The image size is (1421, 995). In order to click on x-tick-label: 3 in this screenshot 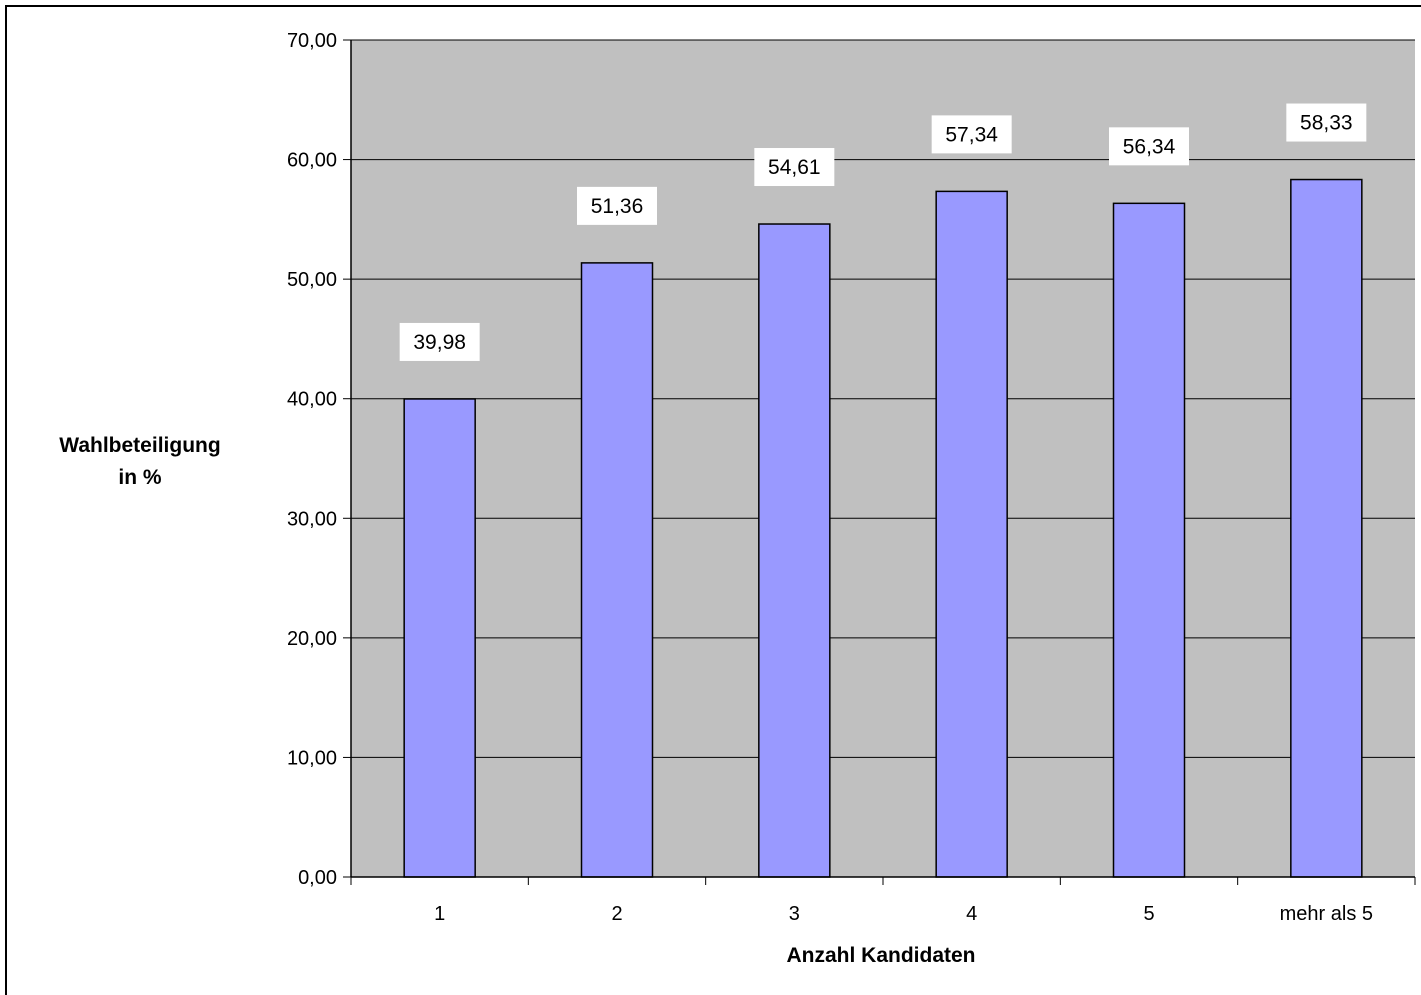, I will do `click(794, 914)`.